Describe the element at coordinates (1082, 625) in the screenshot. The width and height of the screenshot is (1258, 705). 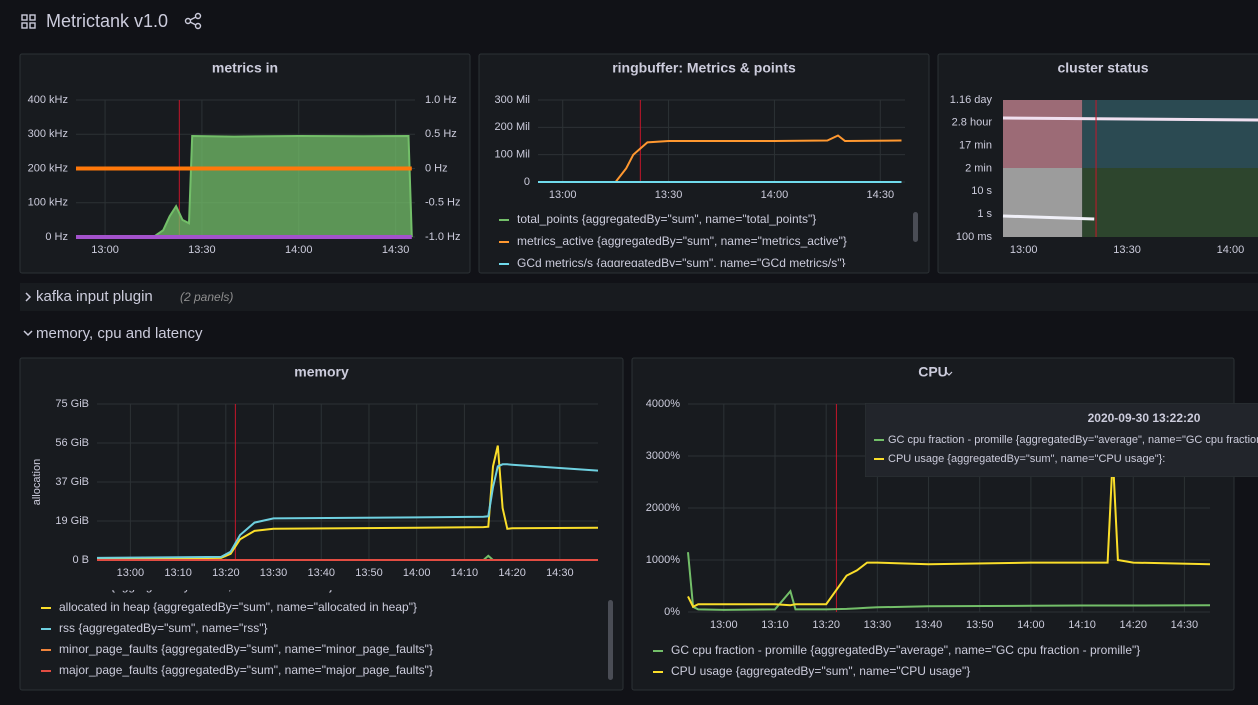
I see `x-tick-label: 14:10` at that location.